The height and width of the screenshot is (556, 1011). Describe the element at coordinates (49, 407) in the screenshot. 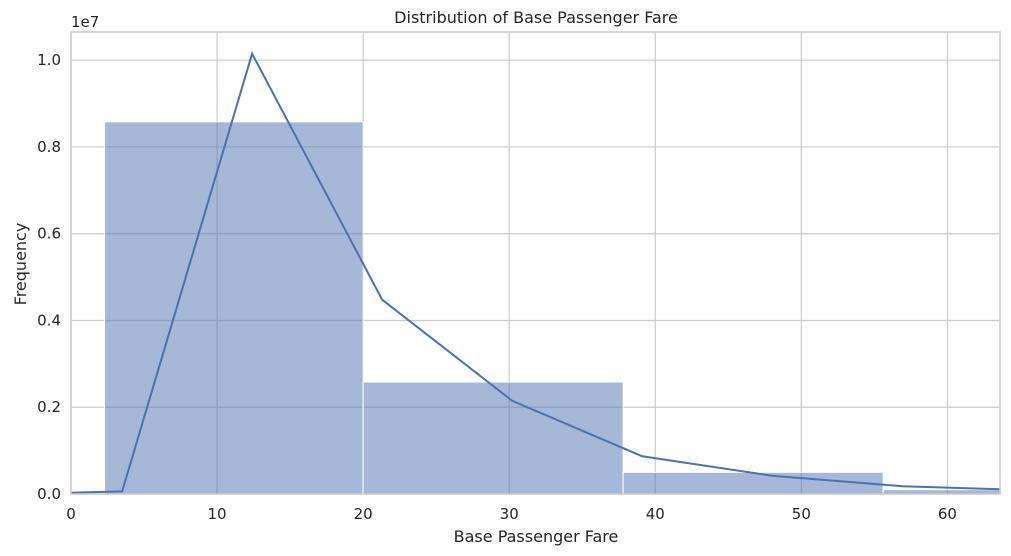

I see `y-tick-label: 0.2` at that location.